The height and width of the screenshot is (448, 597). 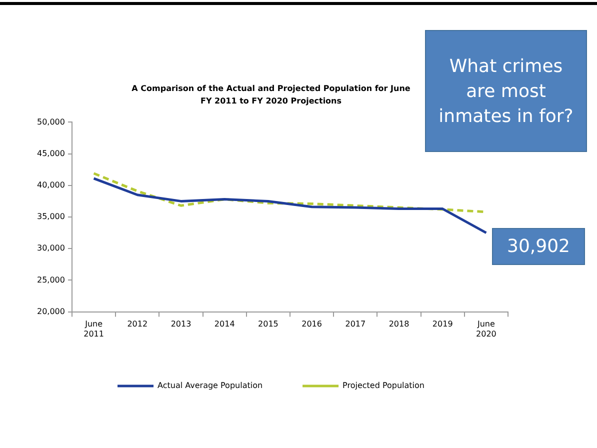 I want to click on legend-label: Projected Population, so click(x=383, y=385).